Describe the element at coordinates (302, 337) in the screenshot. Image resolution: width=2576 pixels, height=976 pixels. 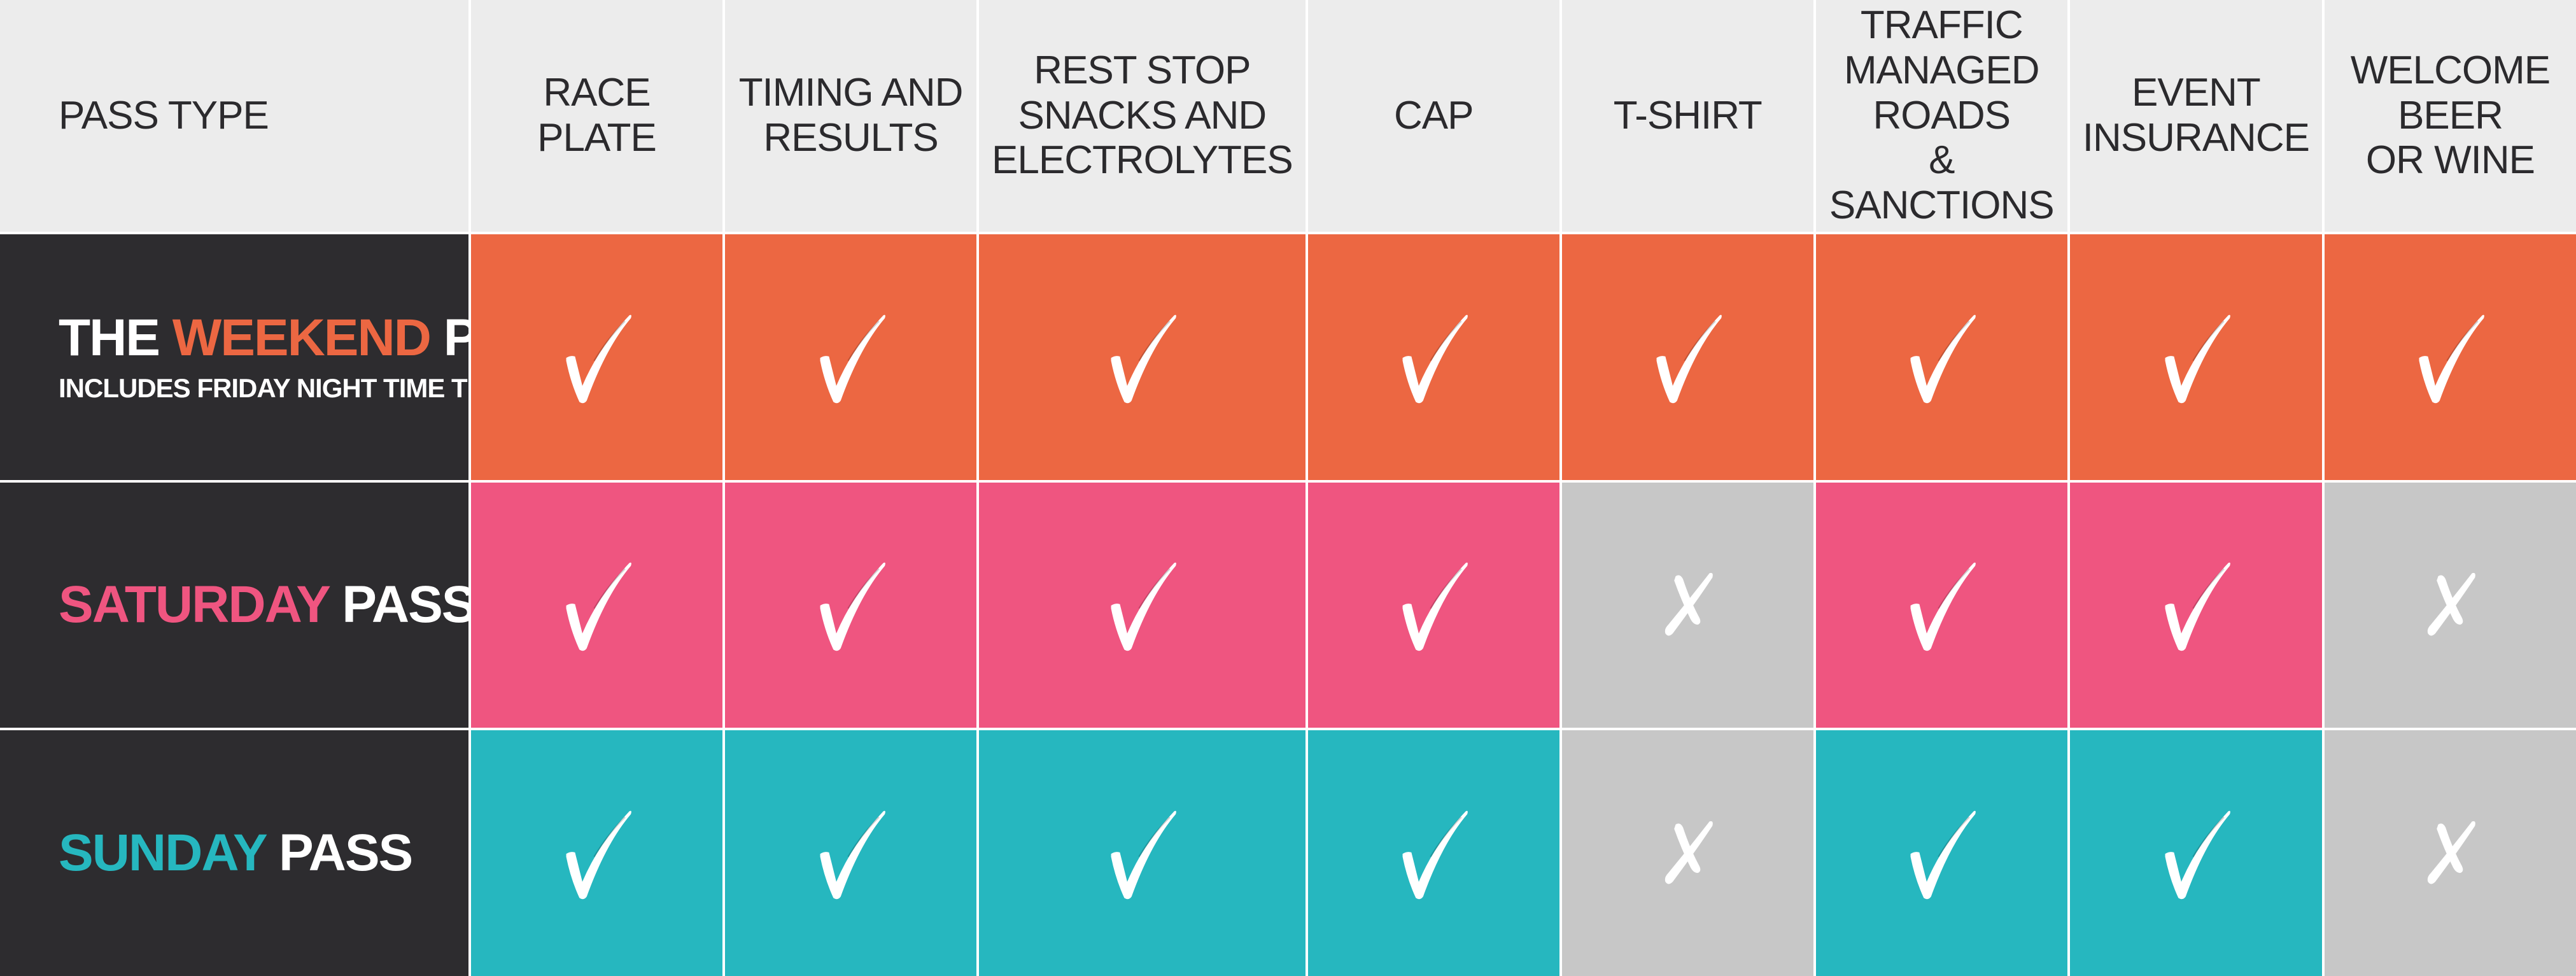
I see `pass-title-highlight: WEEKEND` at that location.